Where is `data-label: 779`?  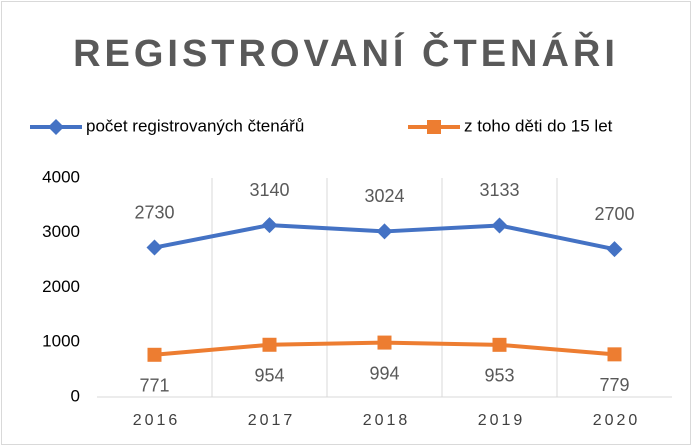
data-label: 779 is located at coordinates (614, 385).